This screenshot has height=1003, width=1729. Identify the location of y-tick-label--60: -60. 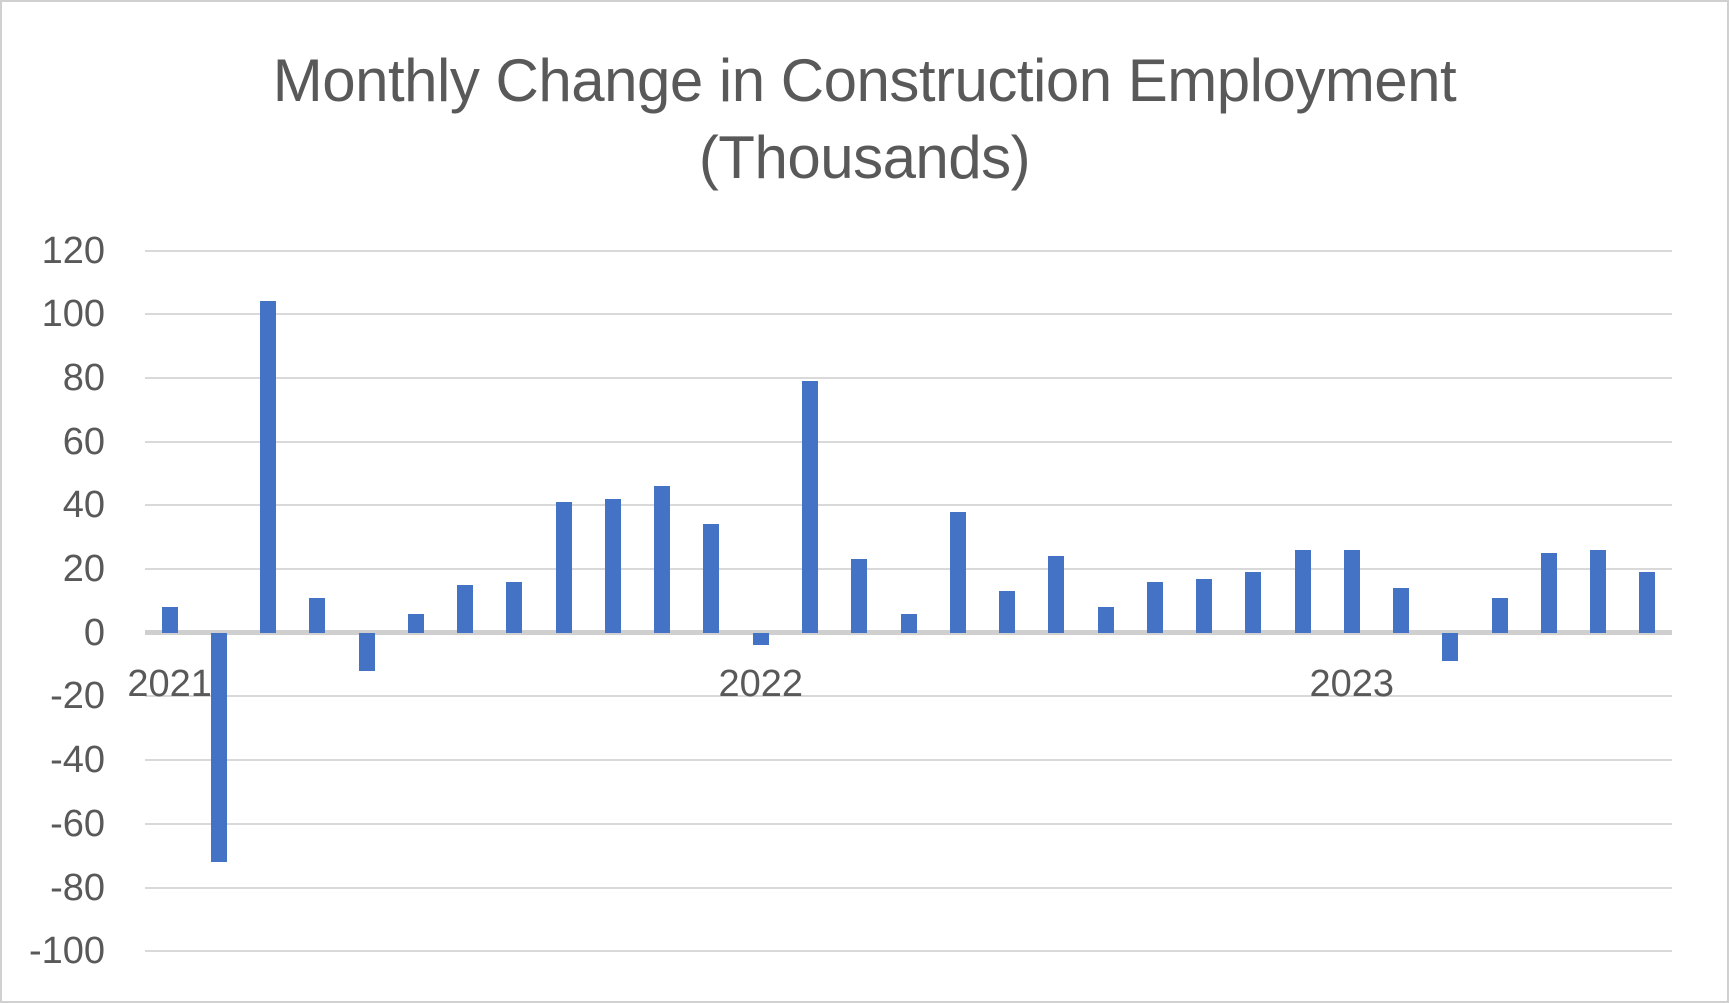
(77, 823).